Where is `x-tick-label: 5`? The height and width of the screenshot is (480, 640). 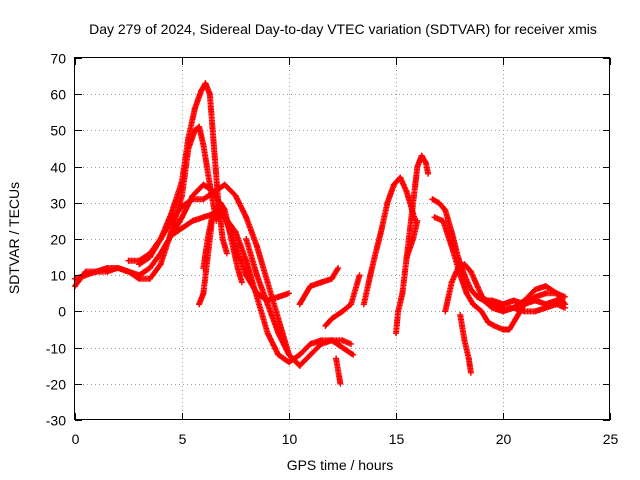 x-tick-label: 5 is located at coordinates (183, 439).